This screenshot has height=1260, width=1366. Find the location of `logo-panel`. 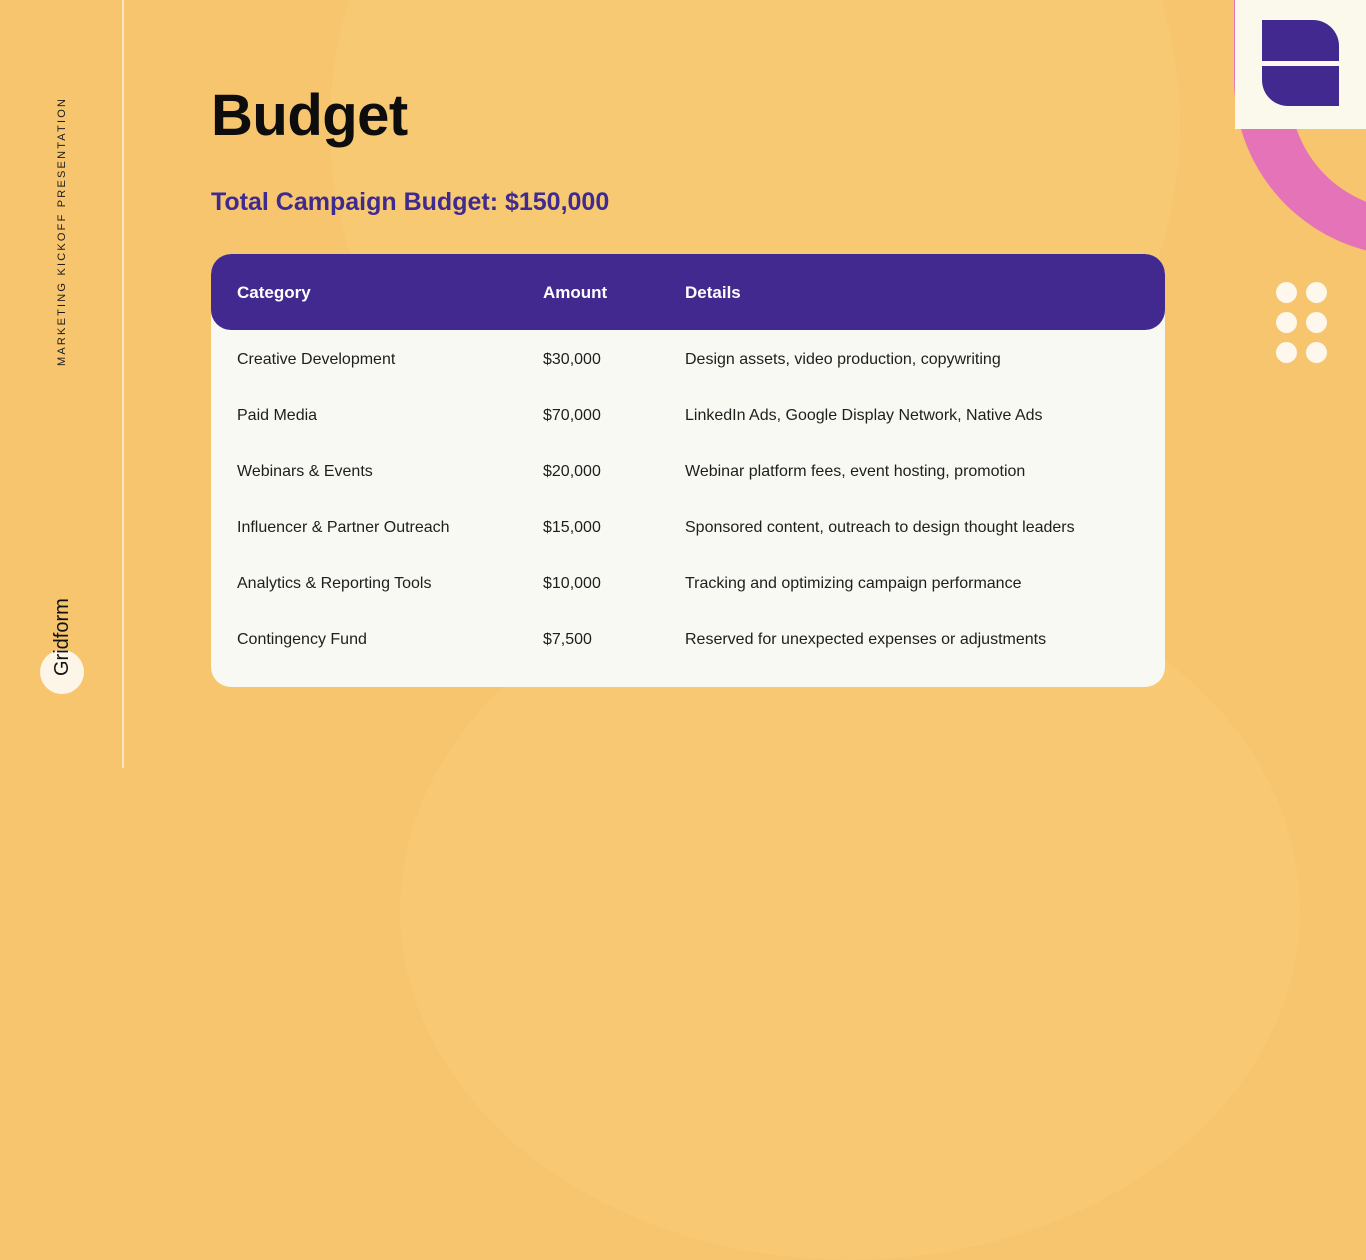

logo-panel is located at coordinates (1300, 64).